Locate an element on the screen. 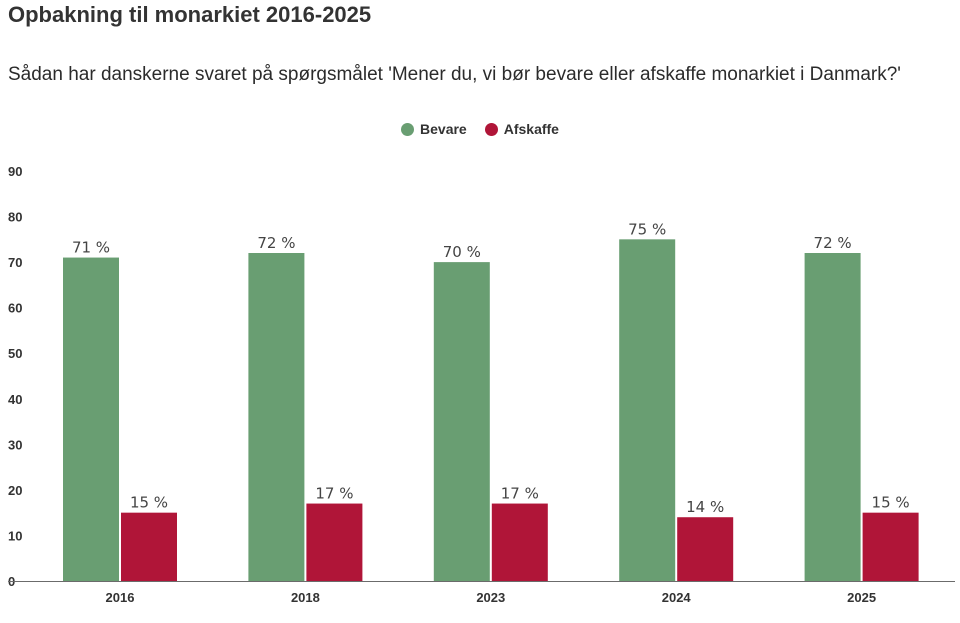  data-label-bevare-2018: 72 % is located at coordinates (276, 243).